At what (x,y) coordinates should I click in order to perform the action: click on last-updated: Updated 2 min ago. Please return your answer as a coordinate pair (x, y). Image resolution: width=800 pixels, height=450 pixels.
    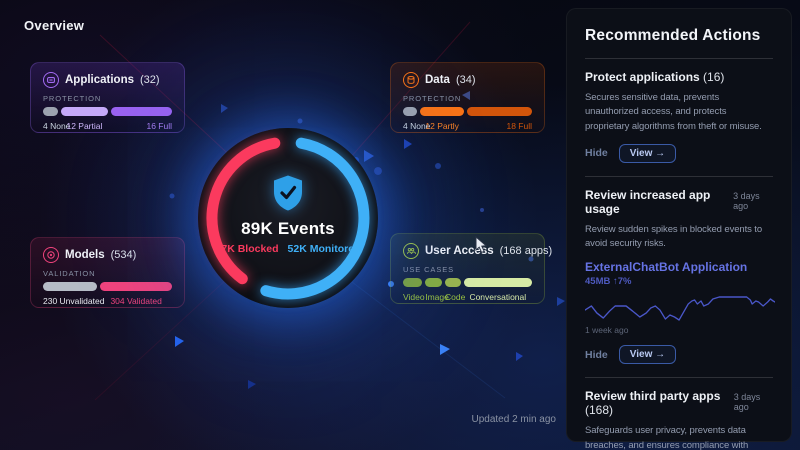
    Looking at the image, I should click on (513, 419).